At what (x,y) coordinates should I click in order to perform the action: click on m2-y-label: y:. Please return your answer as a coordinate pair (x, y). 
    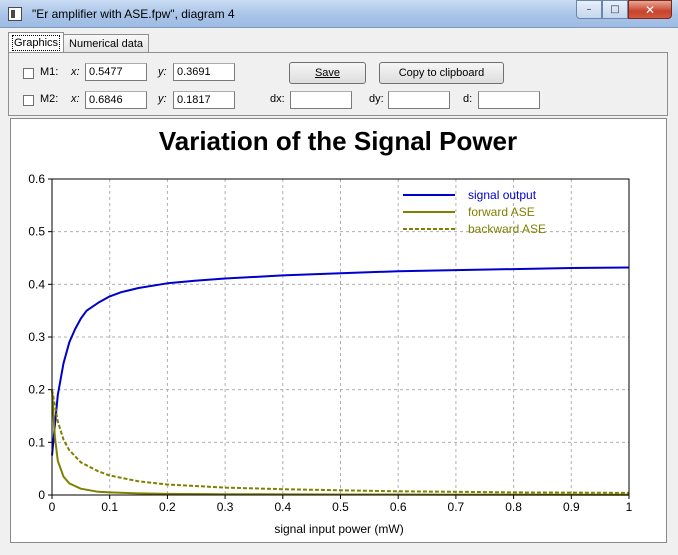
    Looking at the image, I should click on (162, 99).